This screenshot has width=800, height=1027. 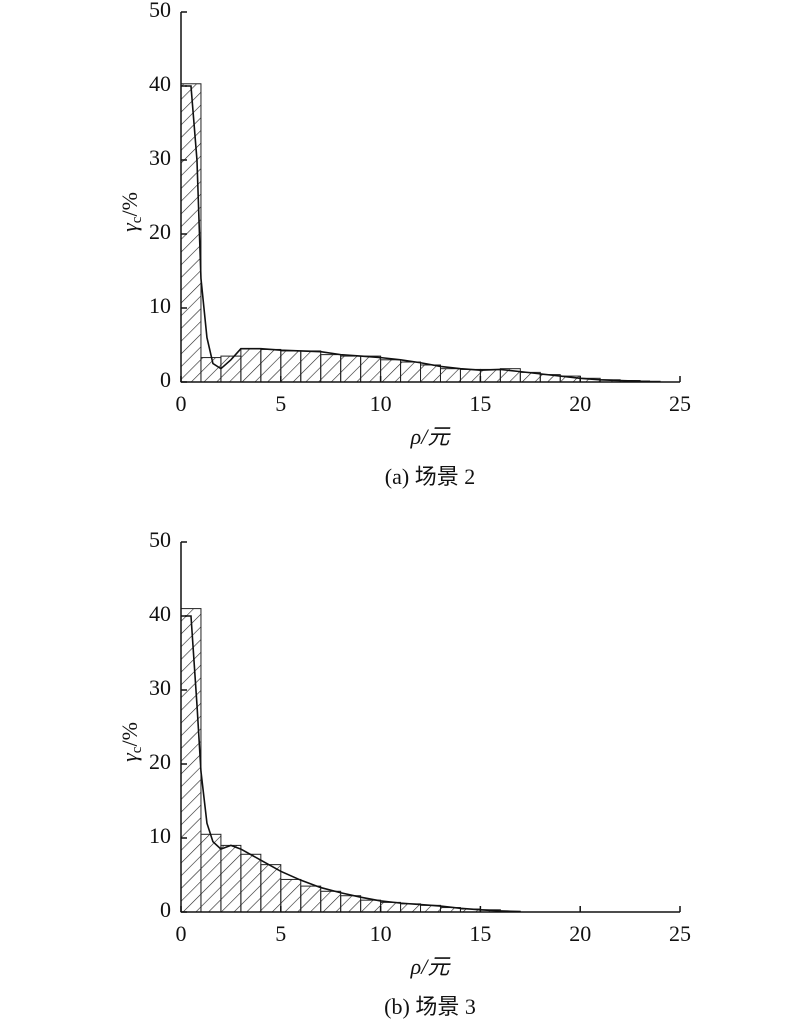 I want to click on caption: (b) 场景 3, so click(x=430, y=1006).